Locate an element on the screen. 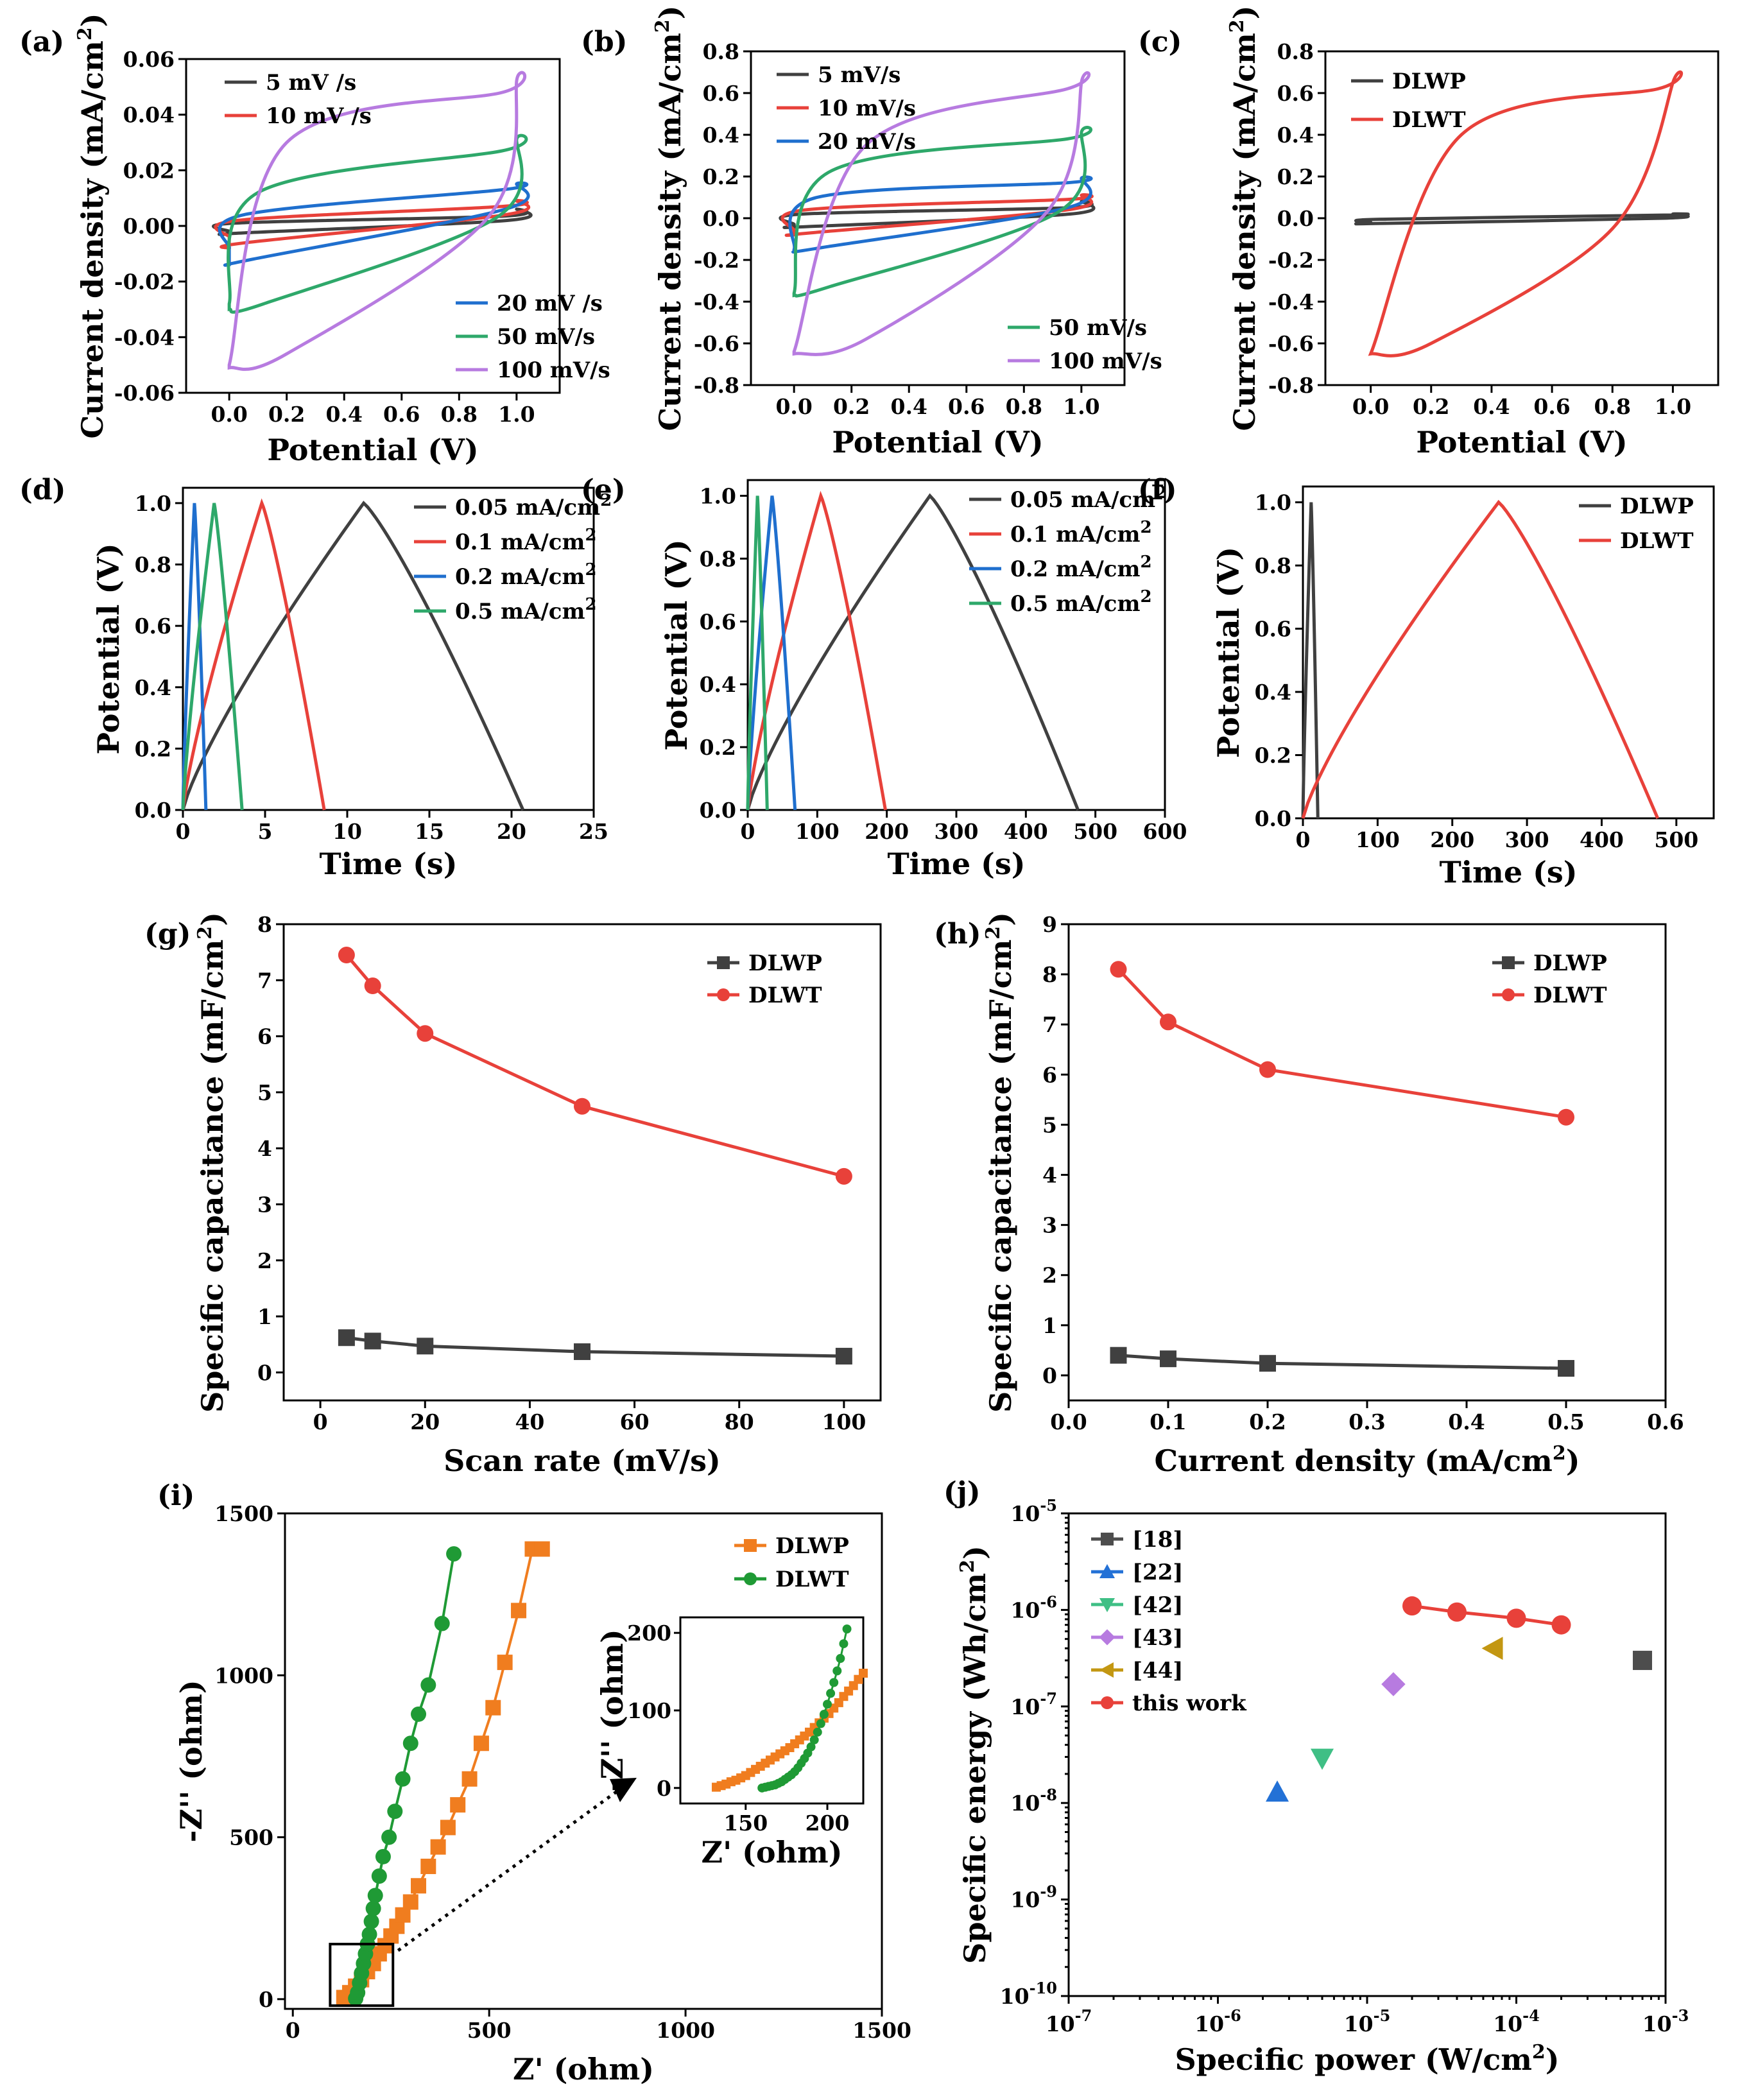  y-tick-label: -0.6 is located at coordinates (1291, 343).